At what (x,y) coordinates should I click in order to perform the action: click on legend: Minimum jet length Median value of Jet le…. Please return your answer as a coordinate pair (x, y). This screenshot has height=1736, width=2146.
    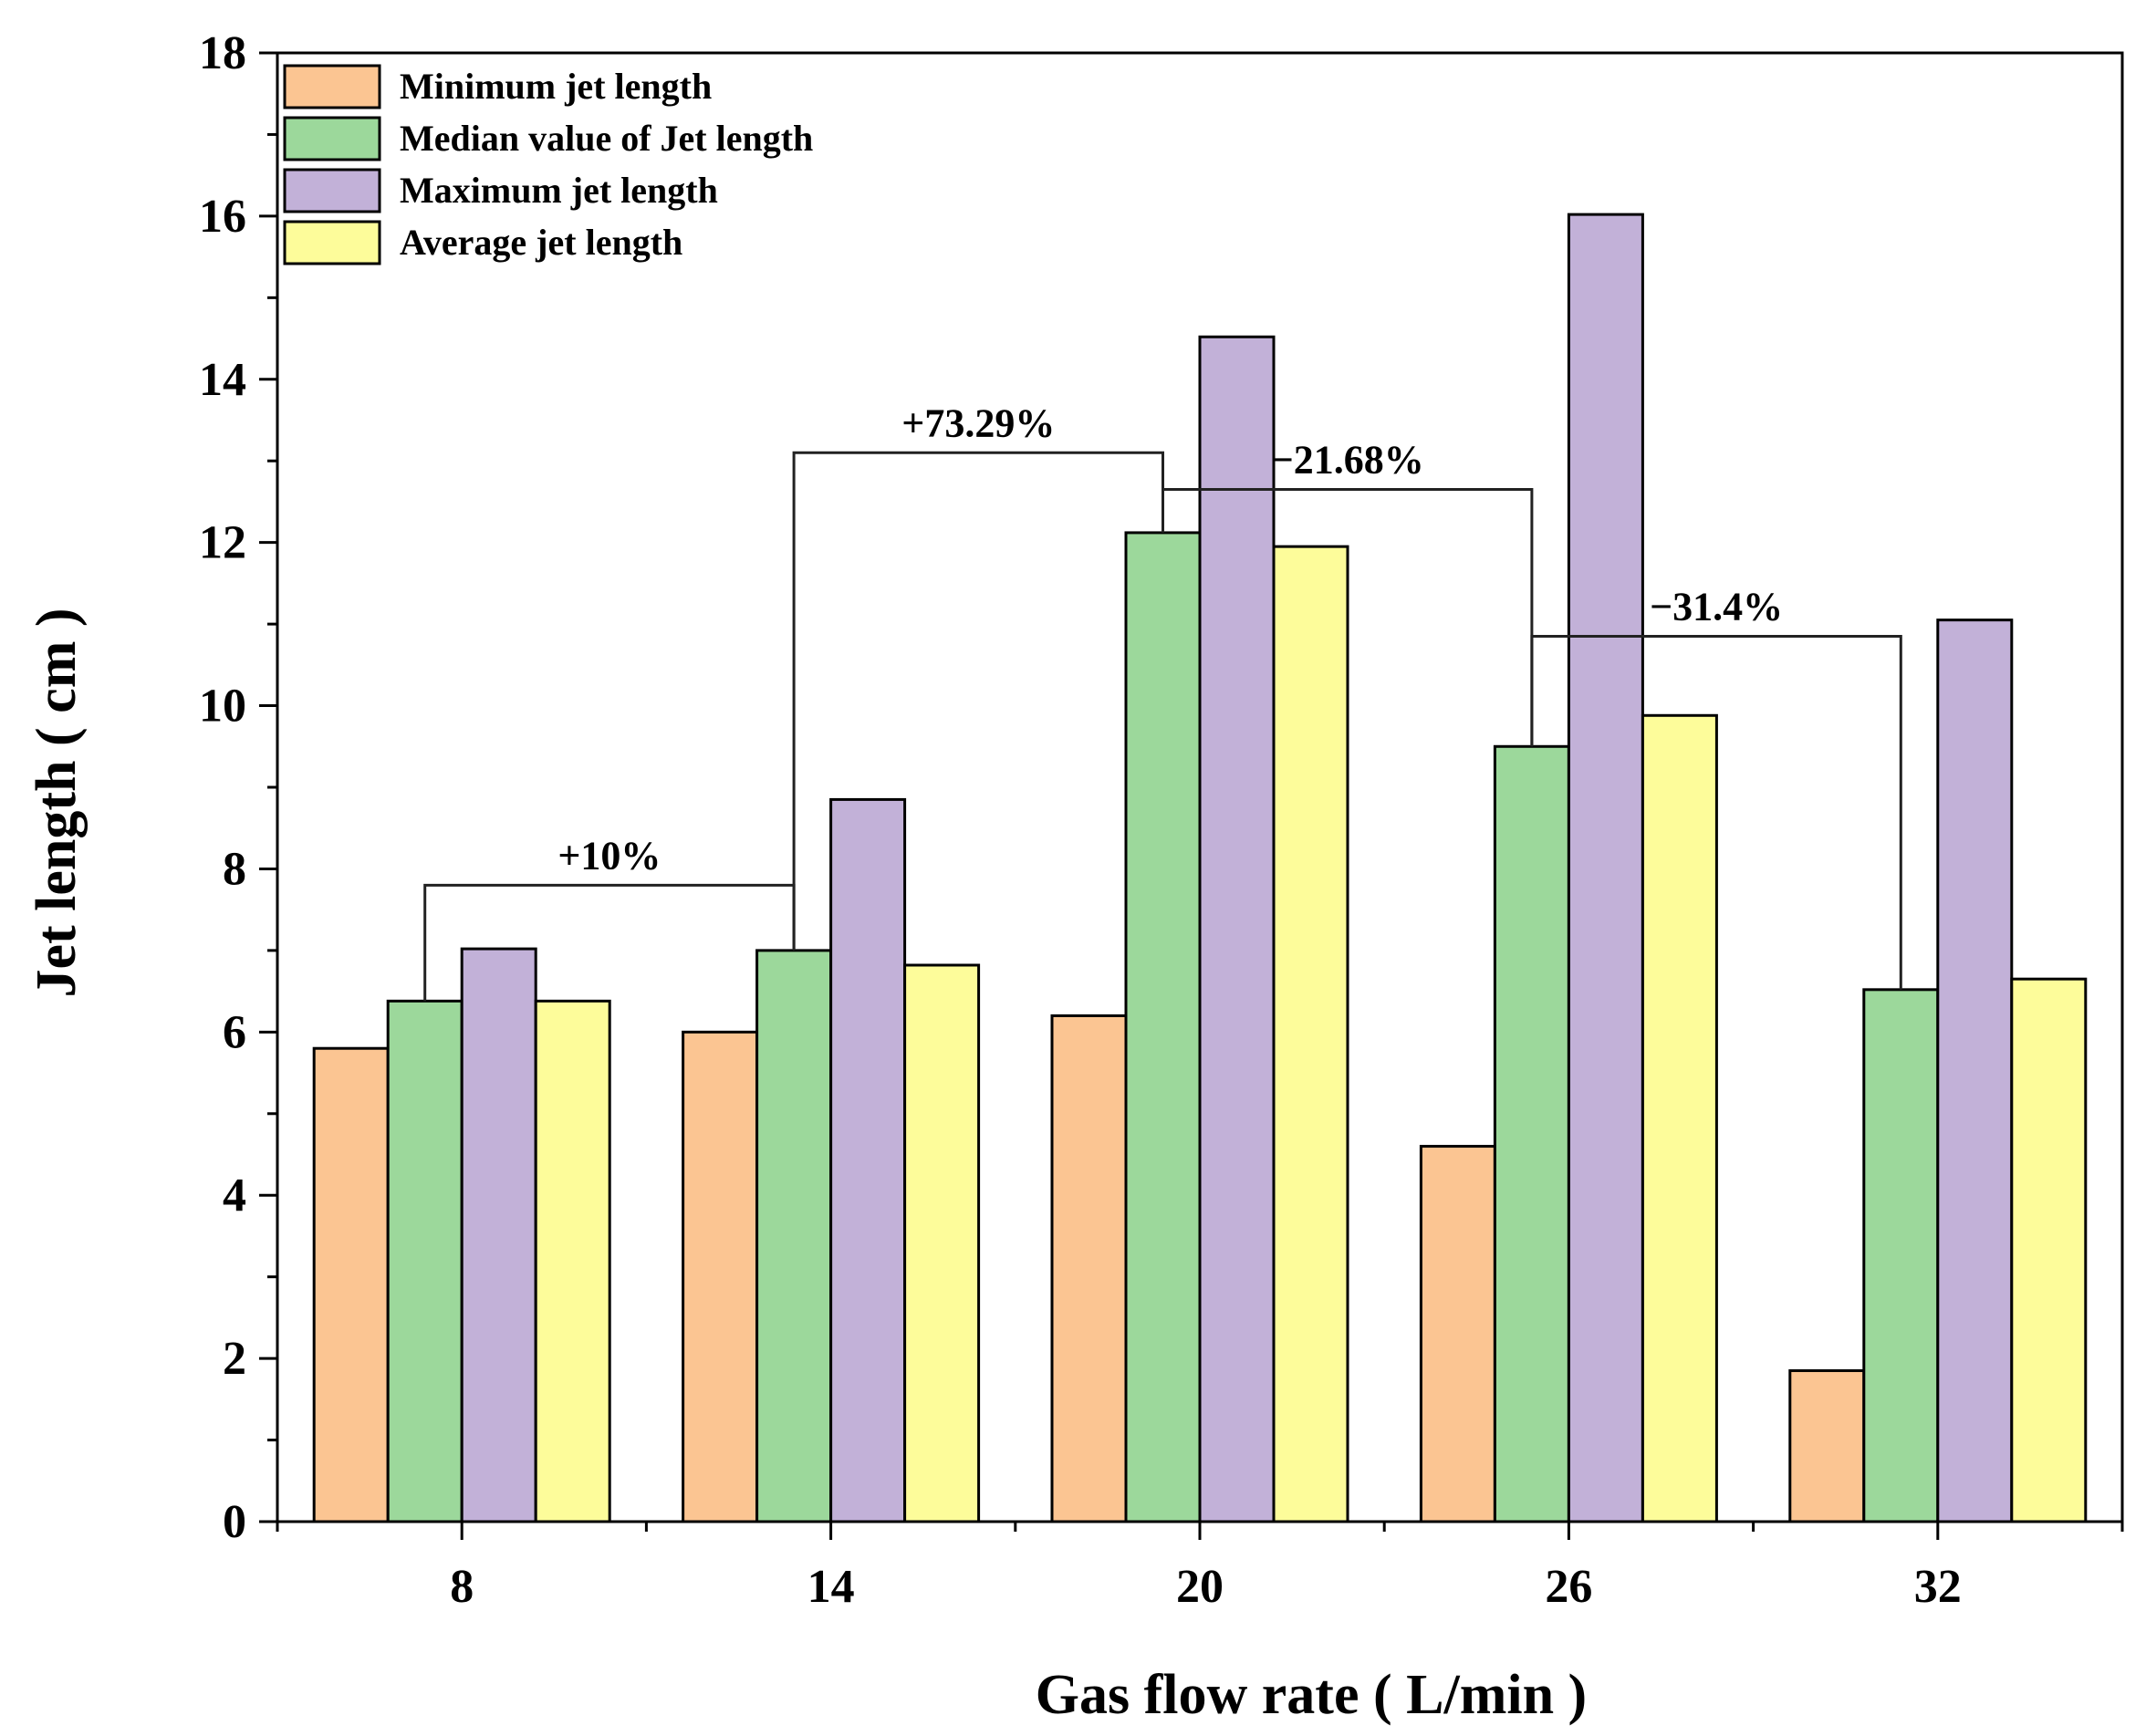
    Looking at the image, I should click on (564, 166).